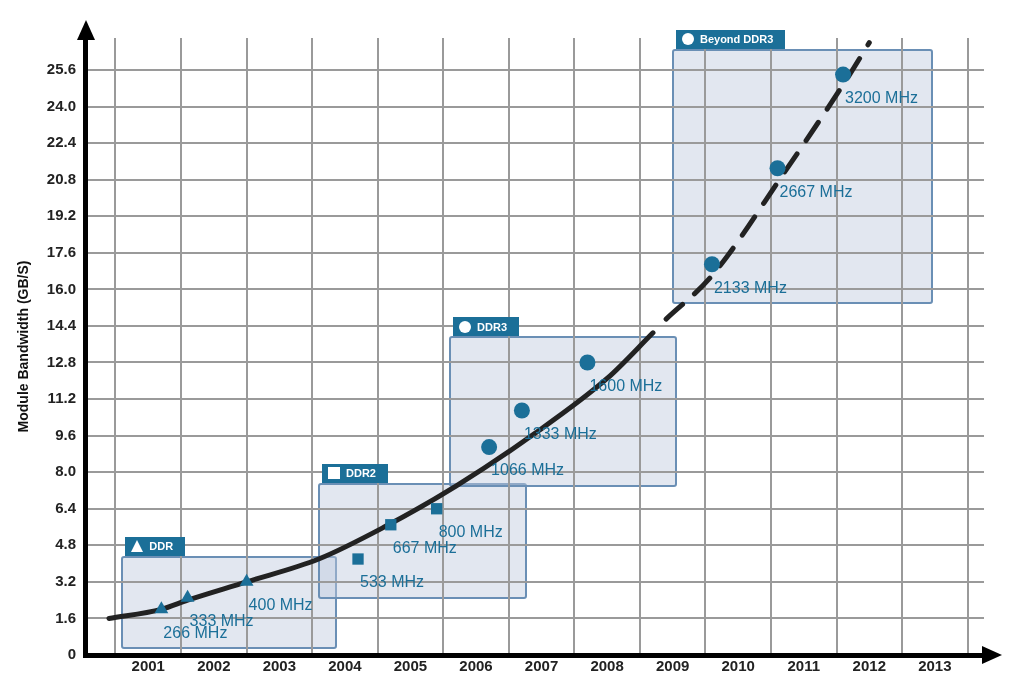 The height and width of the screenshot is (687, 1012). What do you see at coordinates (65, 544) in the screenshot?
I see `y-tick-label: 4.8` at bounding box center [65, 544].